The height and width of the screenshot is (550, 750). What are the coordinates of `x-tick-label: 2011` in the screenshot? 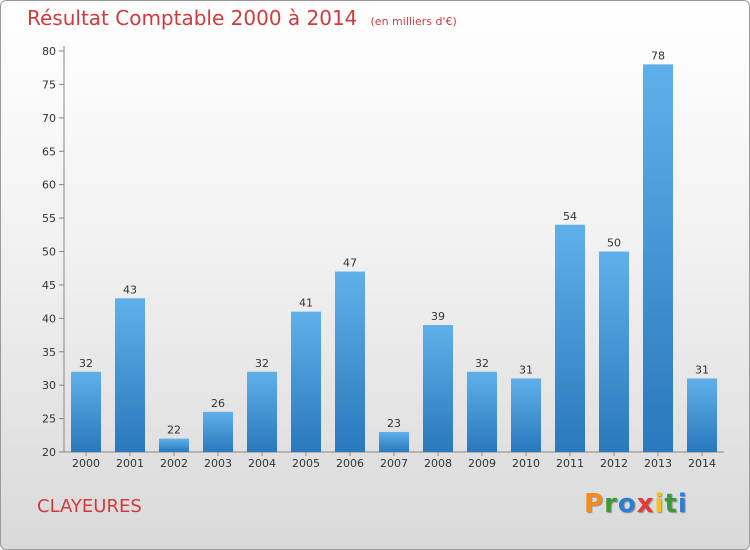 It's located at (570, 463).